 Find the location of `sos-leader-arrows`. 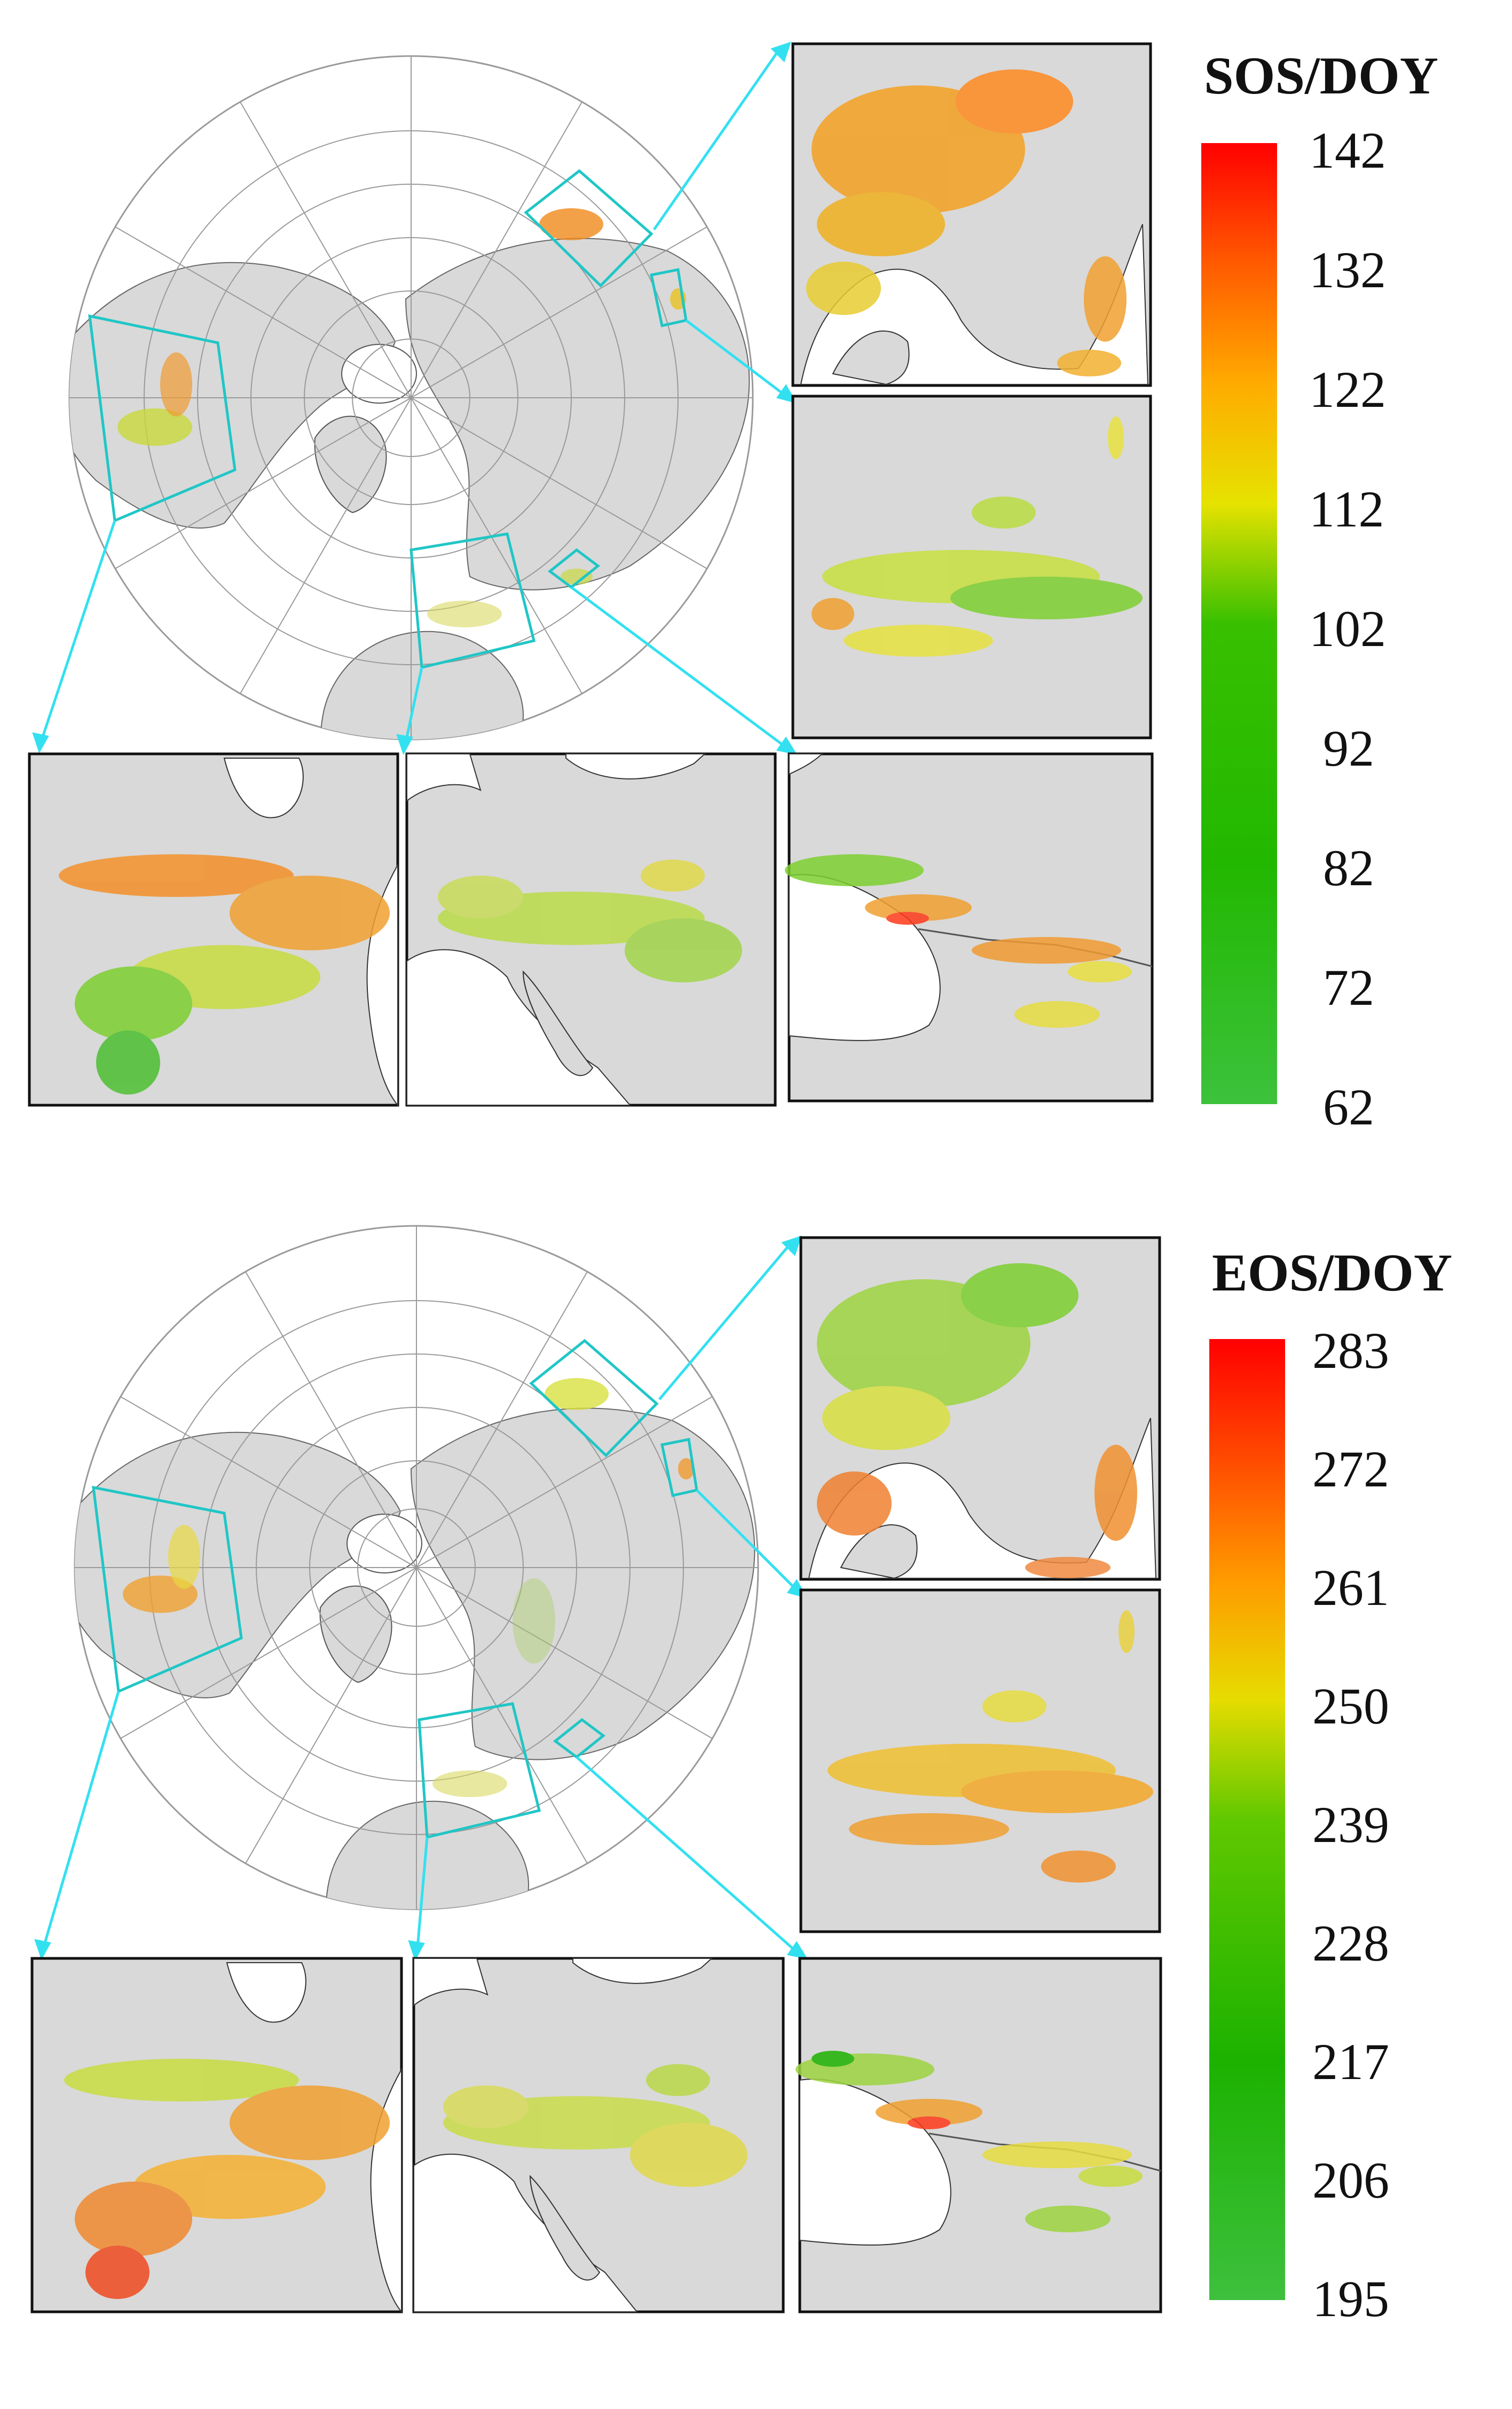

sos-leader-arrows is located at coordinates (415, 398).